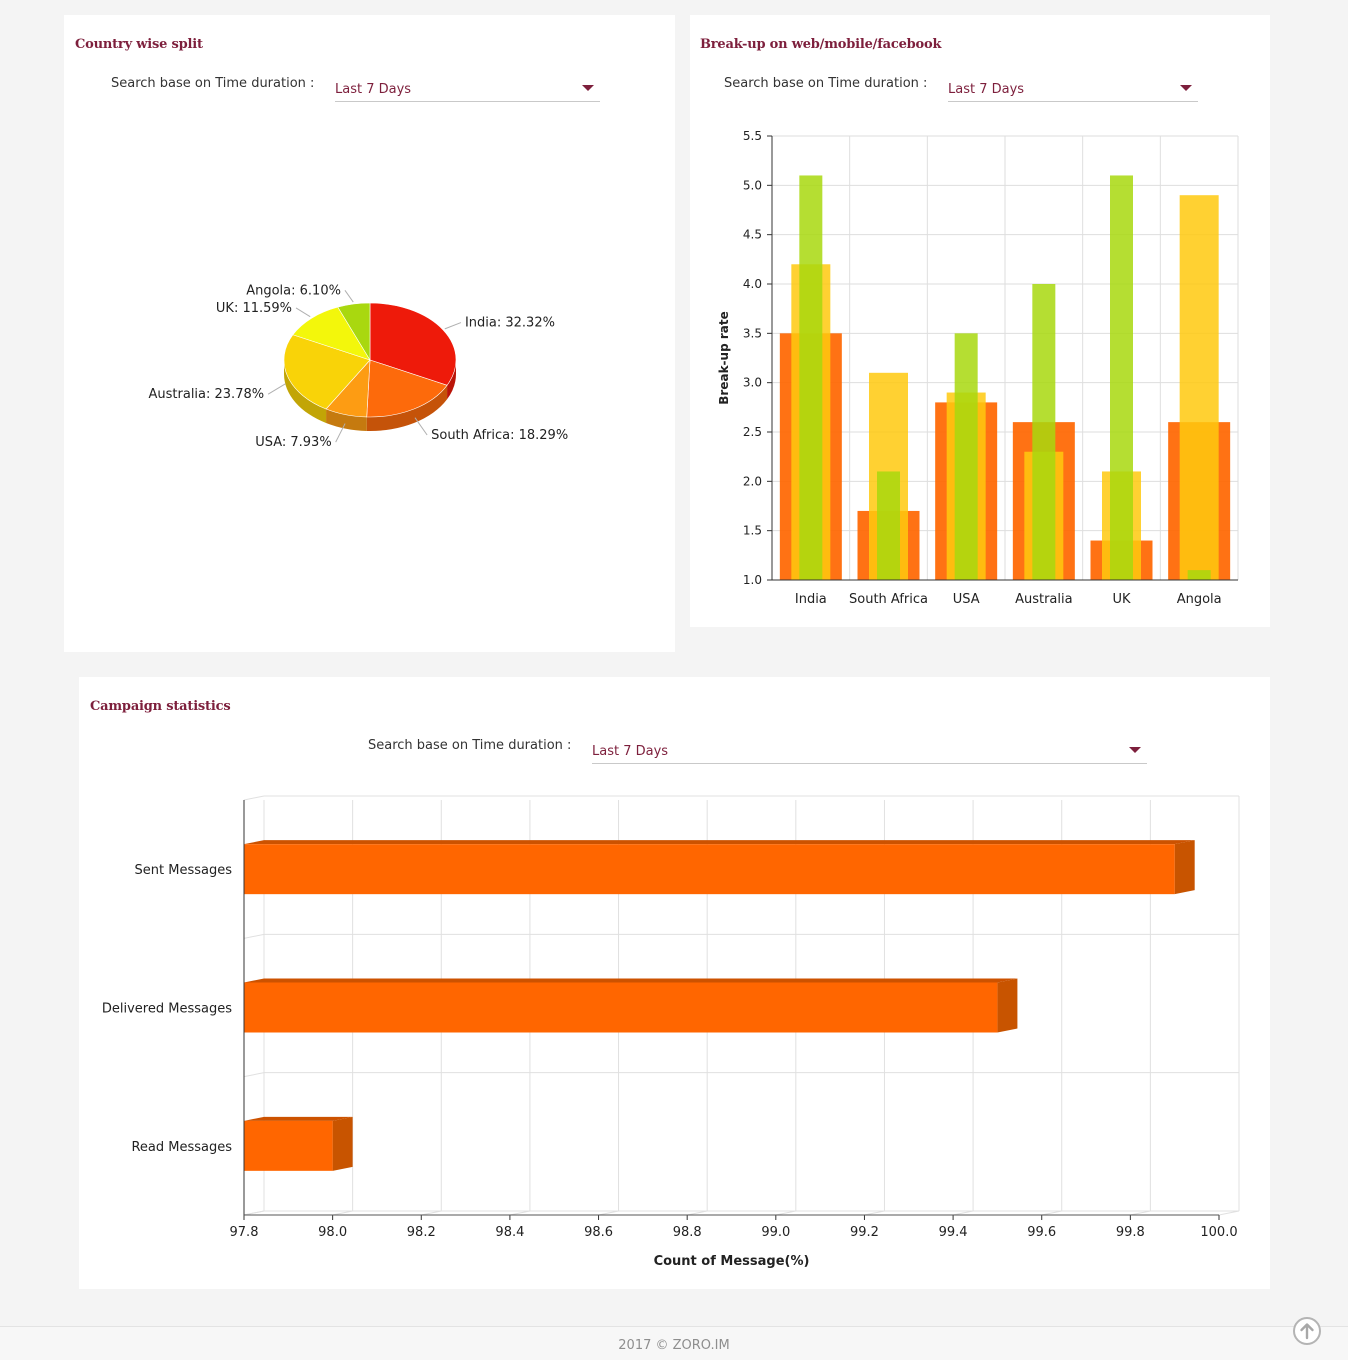 The height and width of the screenshot is (1360, 1348). Describe the element at coordinates (1184, 867) in the screenshot. I see `bar-side-sent-messages` at that location.